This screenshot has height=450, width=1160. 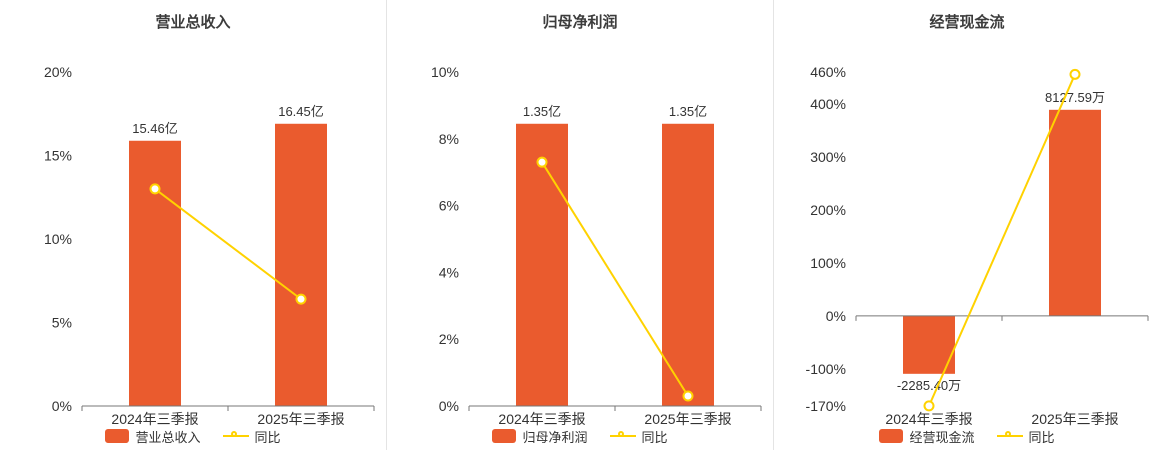 What do you see at coordinates (449, 339) in the screenshot?
I see `y-axis-tick-label: 2%` at bounding box center [449, 339].